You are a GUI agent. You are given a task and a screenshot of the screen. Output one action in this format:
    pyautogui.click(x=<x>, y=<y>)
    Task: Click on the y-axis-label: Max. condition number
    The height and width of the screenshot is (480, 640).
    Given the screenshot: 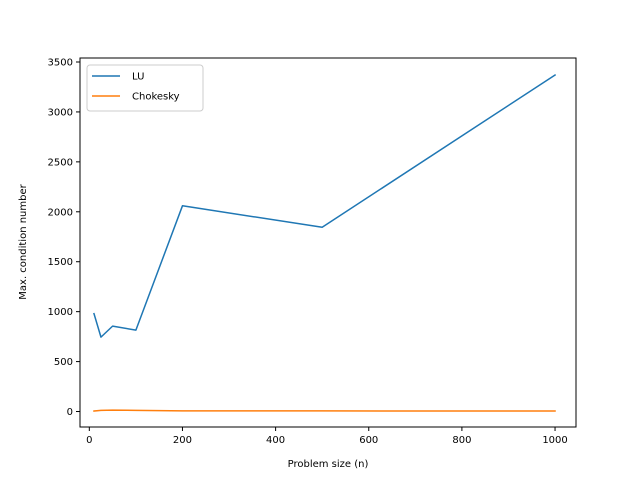 What is the action you would take?
    pyautogui.click(x=23, y=241)
    